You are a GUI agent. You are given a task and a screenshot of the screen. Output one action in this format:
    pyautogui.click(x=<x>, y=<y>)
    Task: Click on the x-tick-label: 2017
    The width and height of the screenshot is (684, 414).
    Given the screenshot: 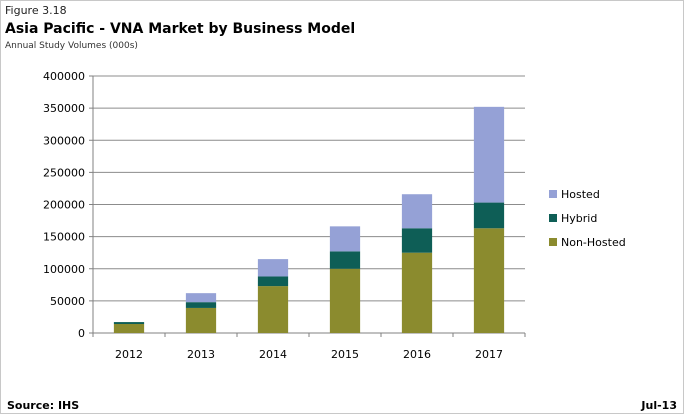 What is the action you would take?
    pyautogui.click(x=489, y=354)
    